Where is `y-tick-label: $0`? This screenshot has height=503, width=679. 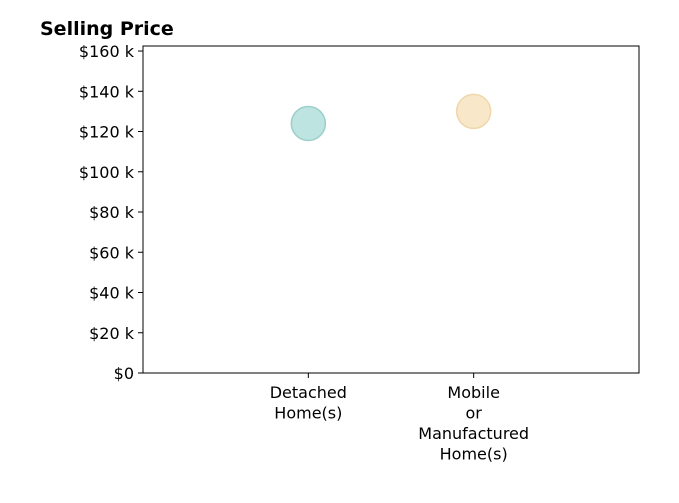 y-tick-label: $0 is located at coordinates (124, 373).